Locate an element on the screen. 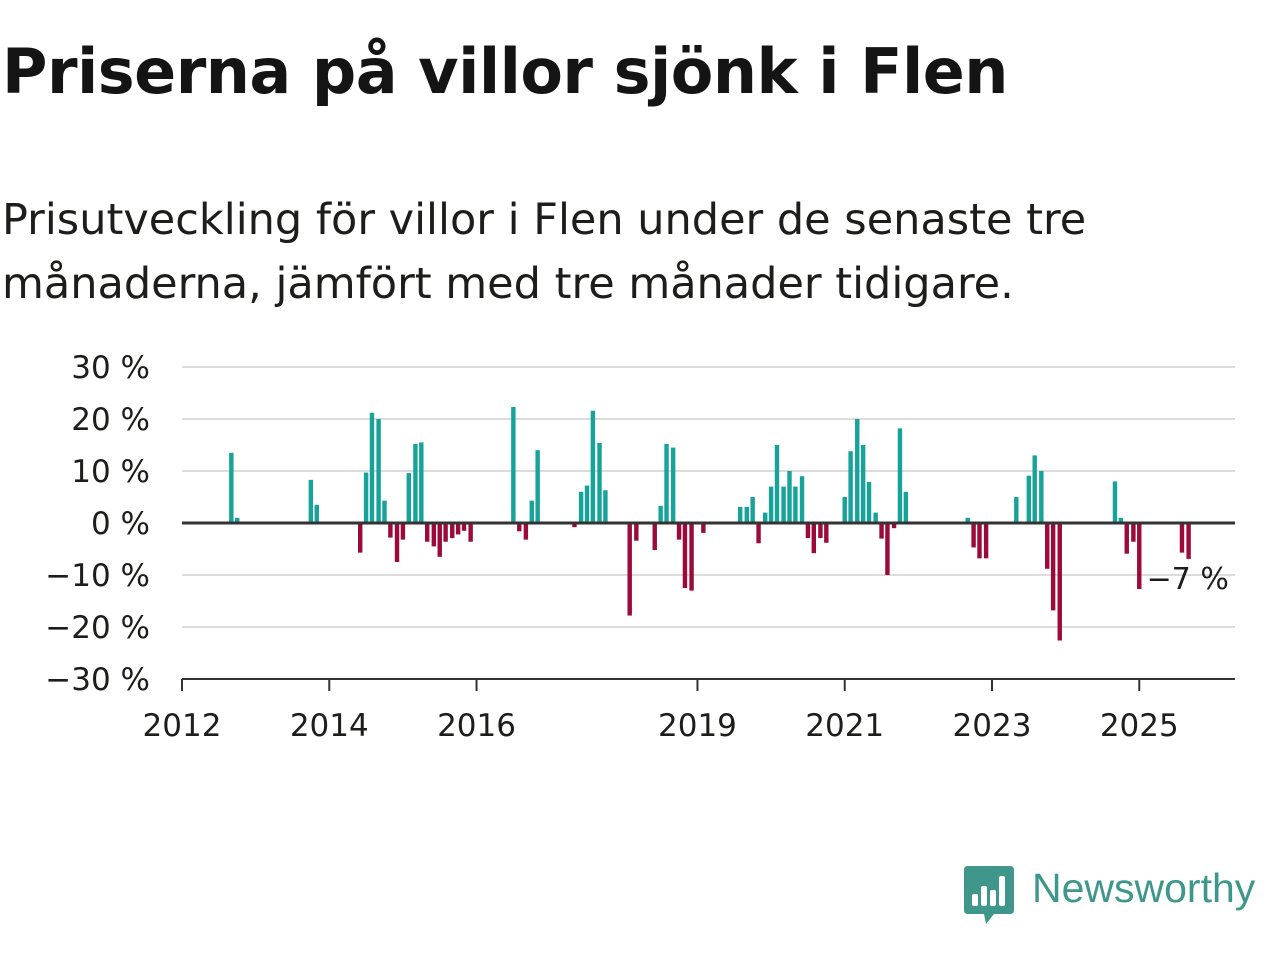  y-tick-label: 30 % is located at coordinates (110, 368).